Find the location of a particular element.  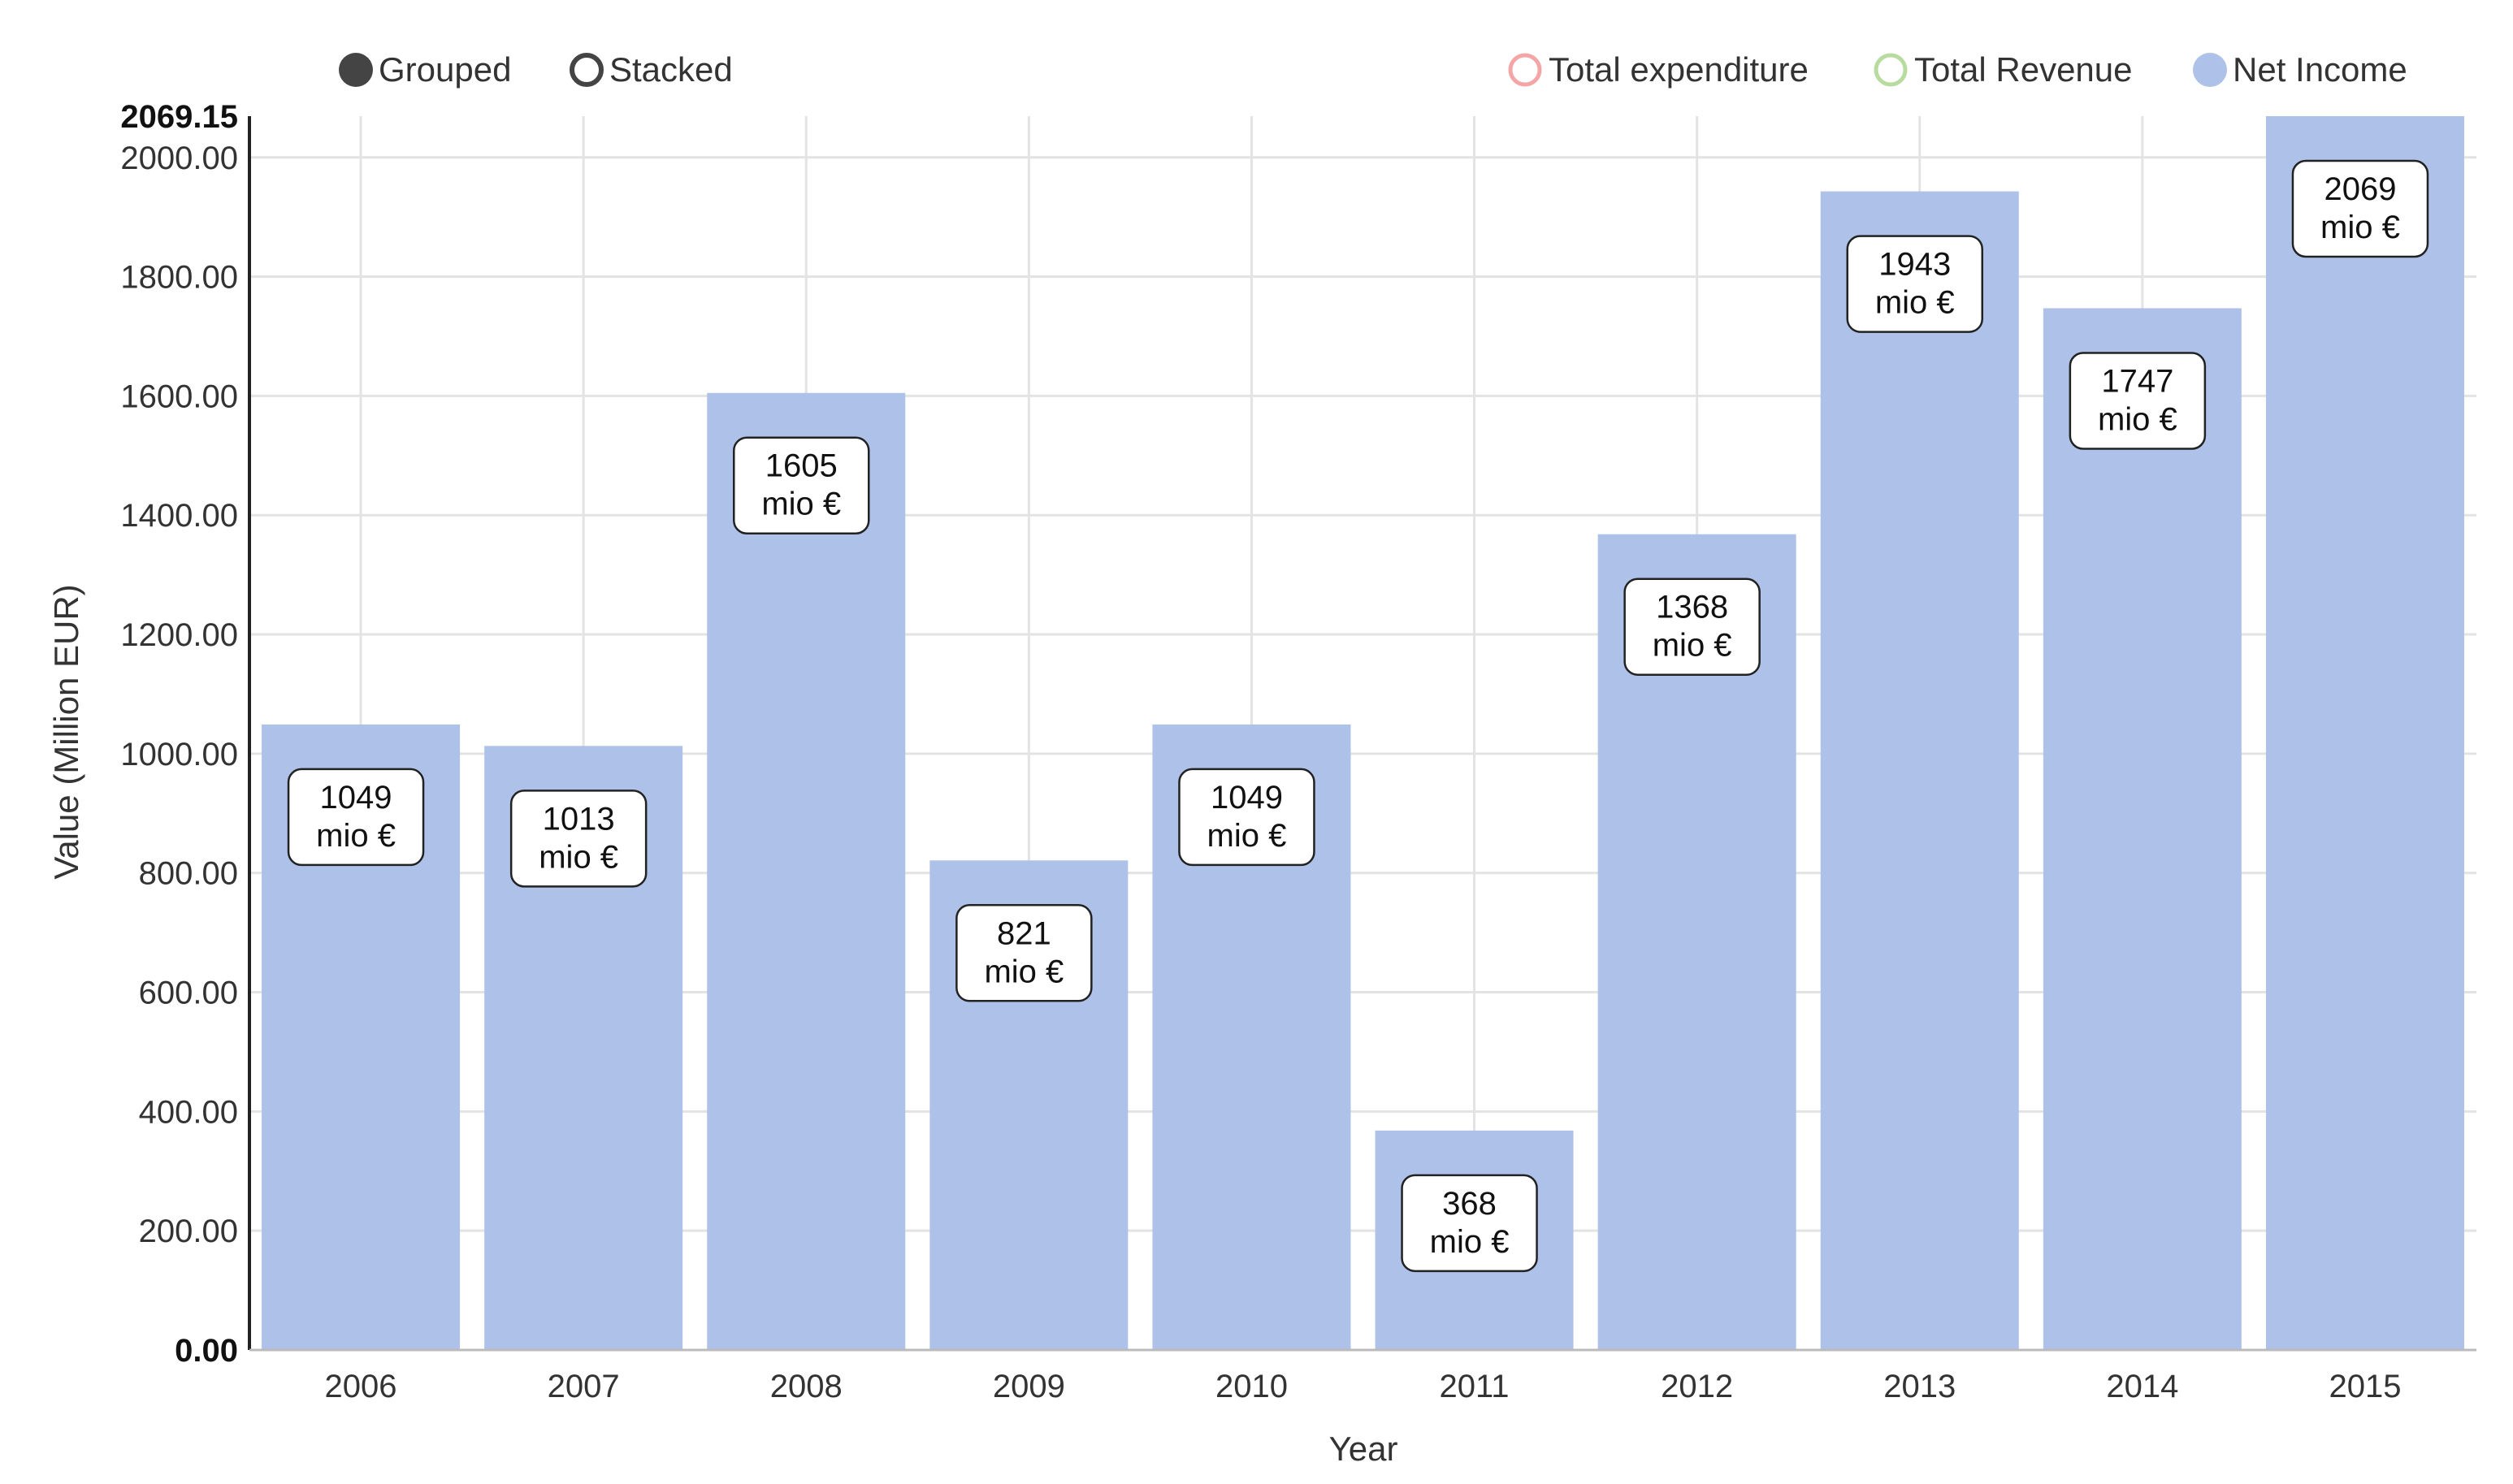

y-tick-label: 800.00 is located at coordinates (188, 874).